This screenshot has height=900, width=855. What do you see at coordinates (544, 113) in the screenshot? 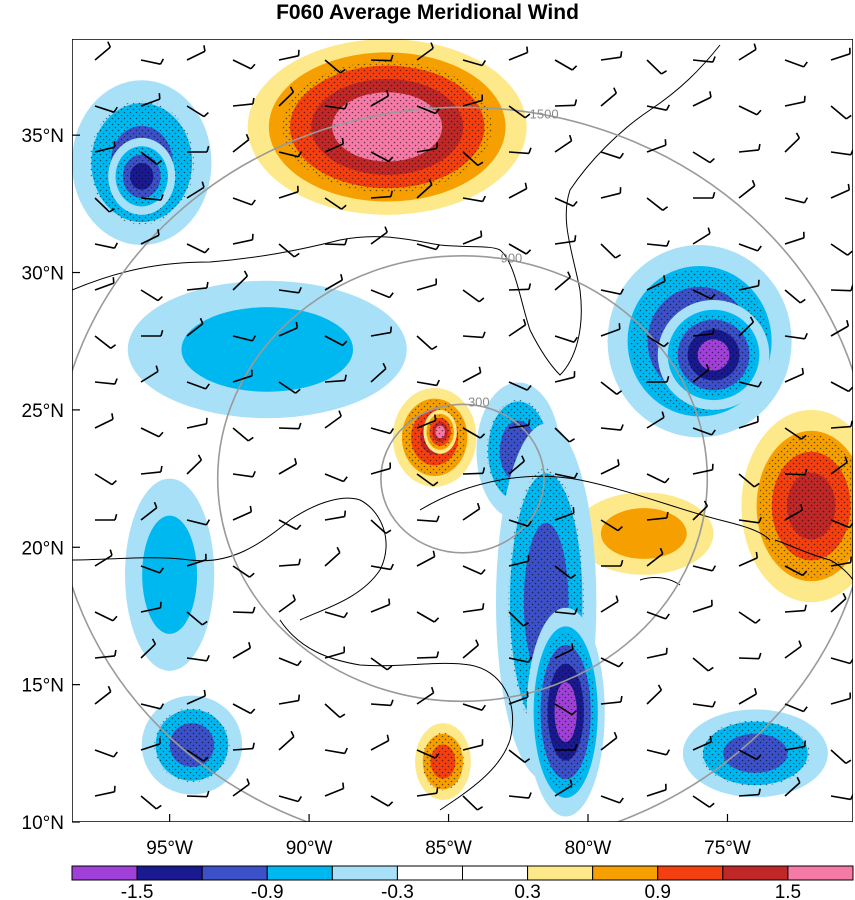
I see `range-ring-label: 1500` at bounding box center [544, 113].